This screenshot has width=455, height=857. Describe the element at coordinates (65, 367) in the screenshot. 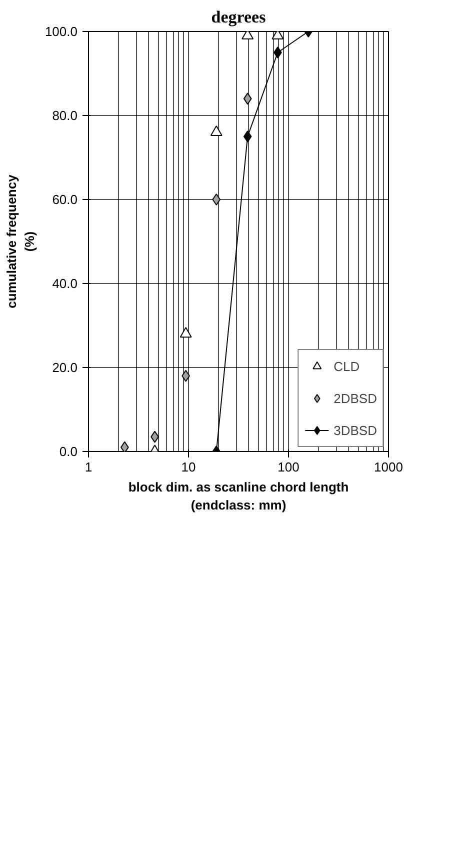

I see `y-tick-label: 20.0` at that location.